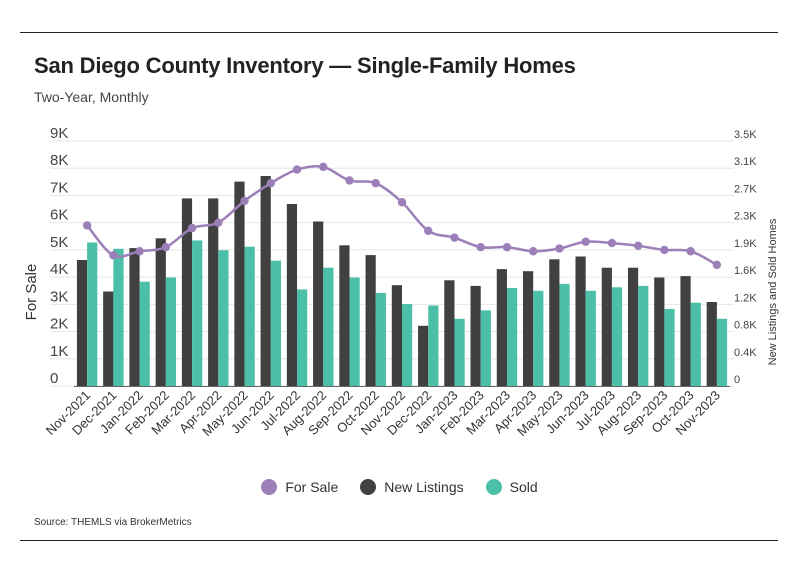 The width and height of the screenshot is (799, 575). What do you see at coordinates (745, 135) in the screenshot?
I see `y-right-tick-label: 3.5K` at bounding box center [745, 135].